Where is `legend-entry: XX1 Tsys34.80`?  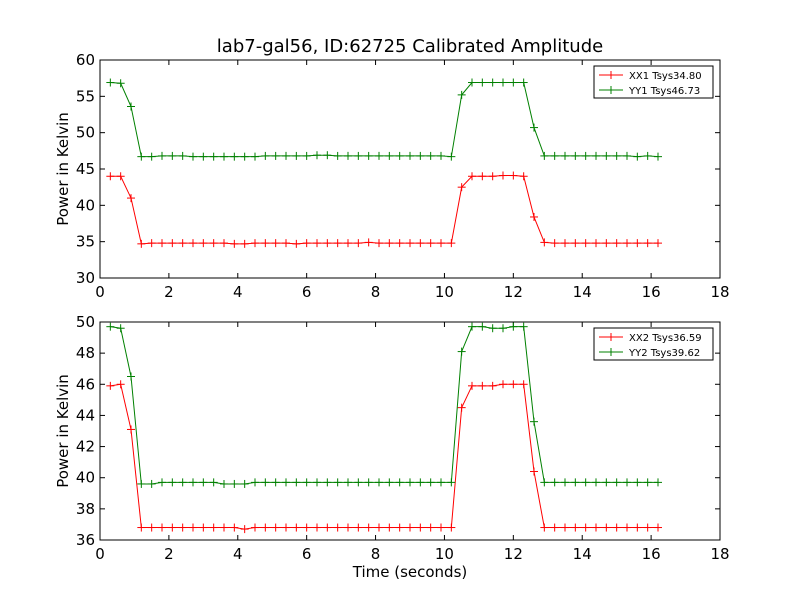 legend-entry: XX1 Tsys34.80 is located at coordinates (650, 76).